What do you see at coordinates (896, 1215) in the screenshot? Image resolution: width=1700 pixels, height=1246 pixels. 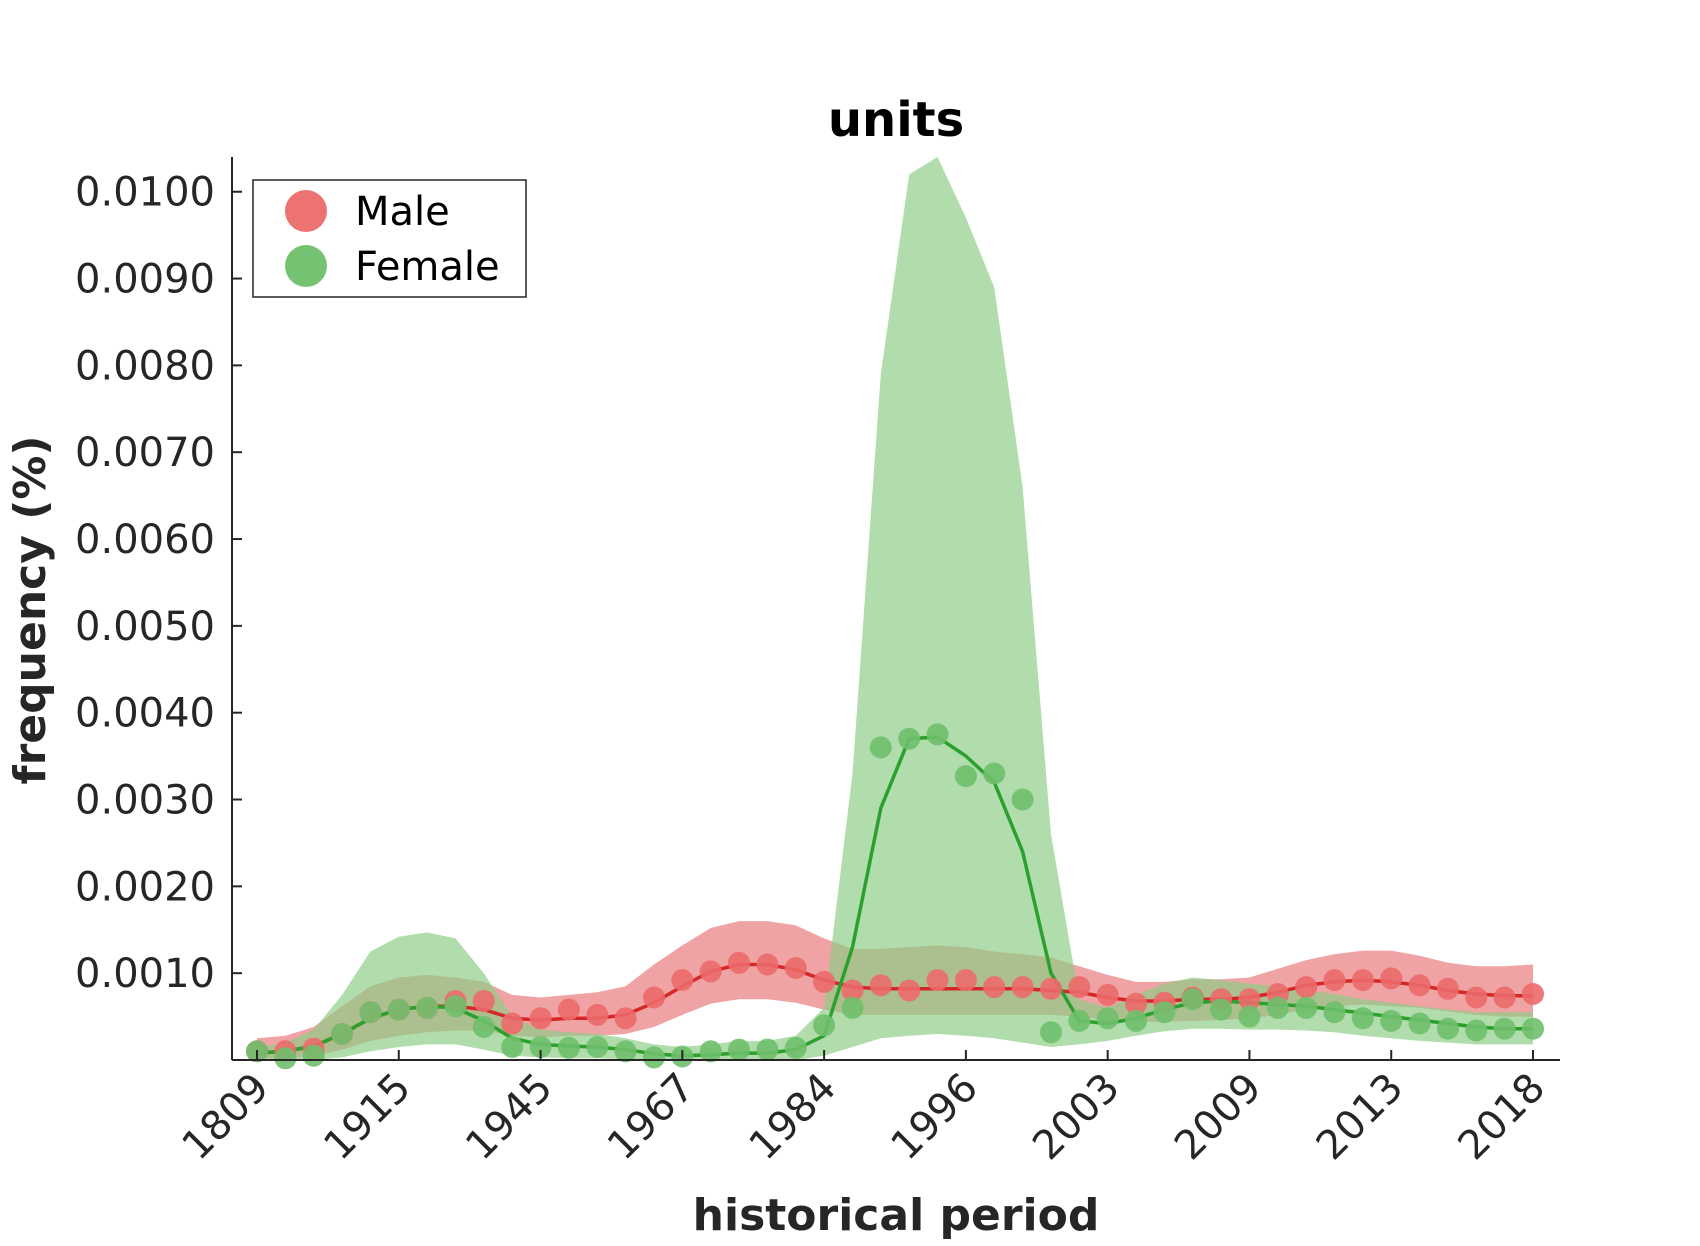 I see `x-axis-title: historical period` at bounding box center [896, 1215].